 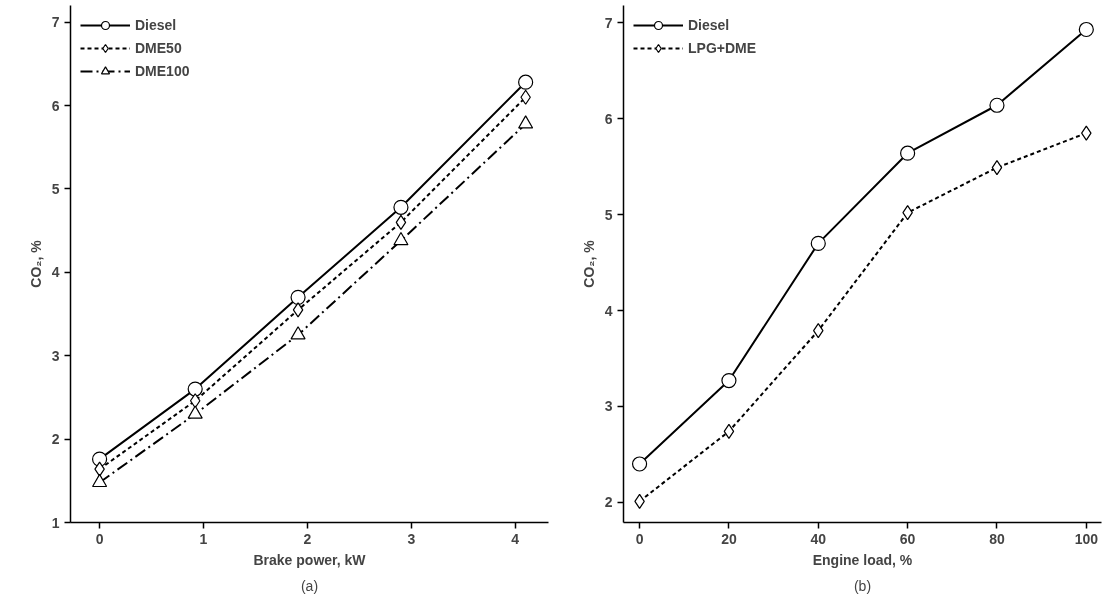 What do you see at coordinates (862, 559) in the screenshot?
I see `x-axis-title: Engine load, %` at bounding box center [862, 559].